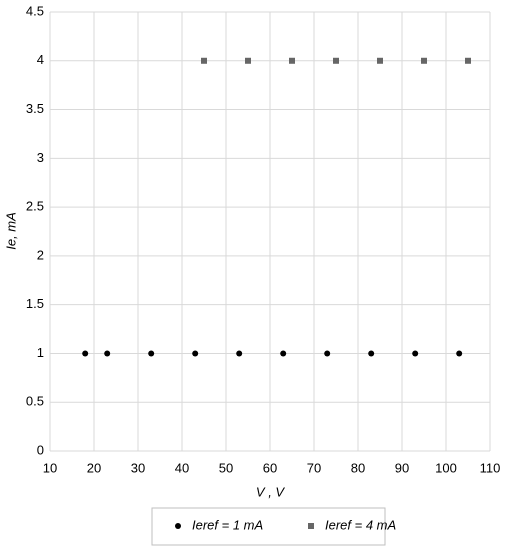 The image size is (505, 555). What do you see at coordinates (490, 467) in the screenshot?
I see `x-tick-label: 110` at bounding box center [490, 467].